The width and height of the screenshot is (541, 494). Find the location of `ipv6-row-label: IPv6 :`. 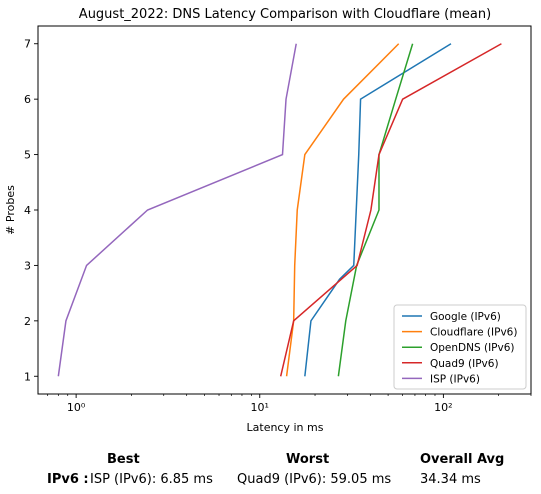

ipv6-row-label: IPv6 : is located at coordinates (68, 479).